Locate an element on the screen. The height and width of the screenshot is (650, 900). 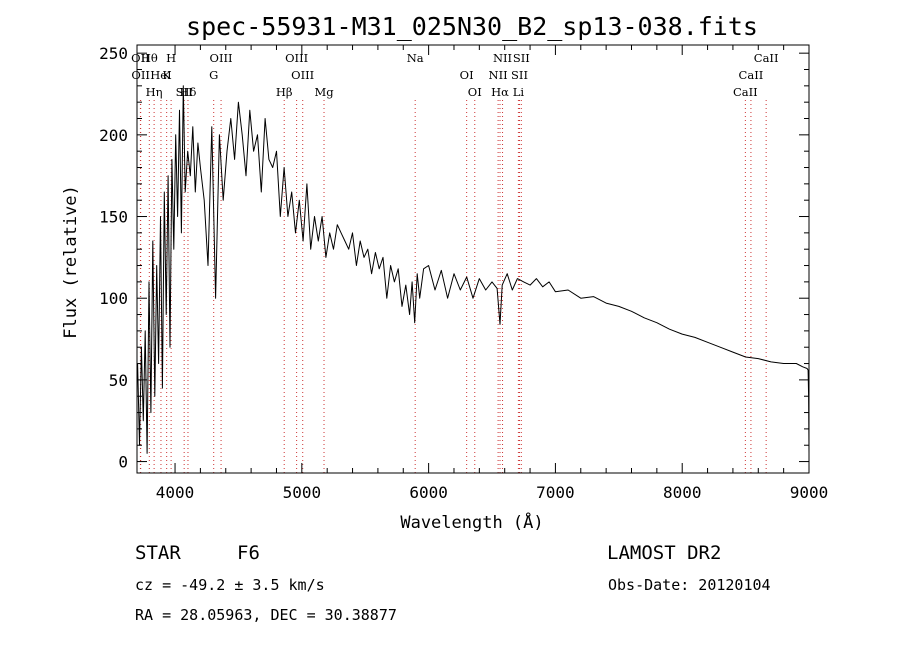
x-tick-label: 6000 is located at coordinates (428, 492).